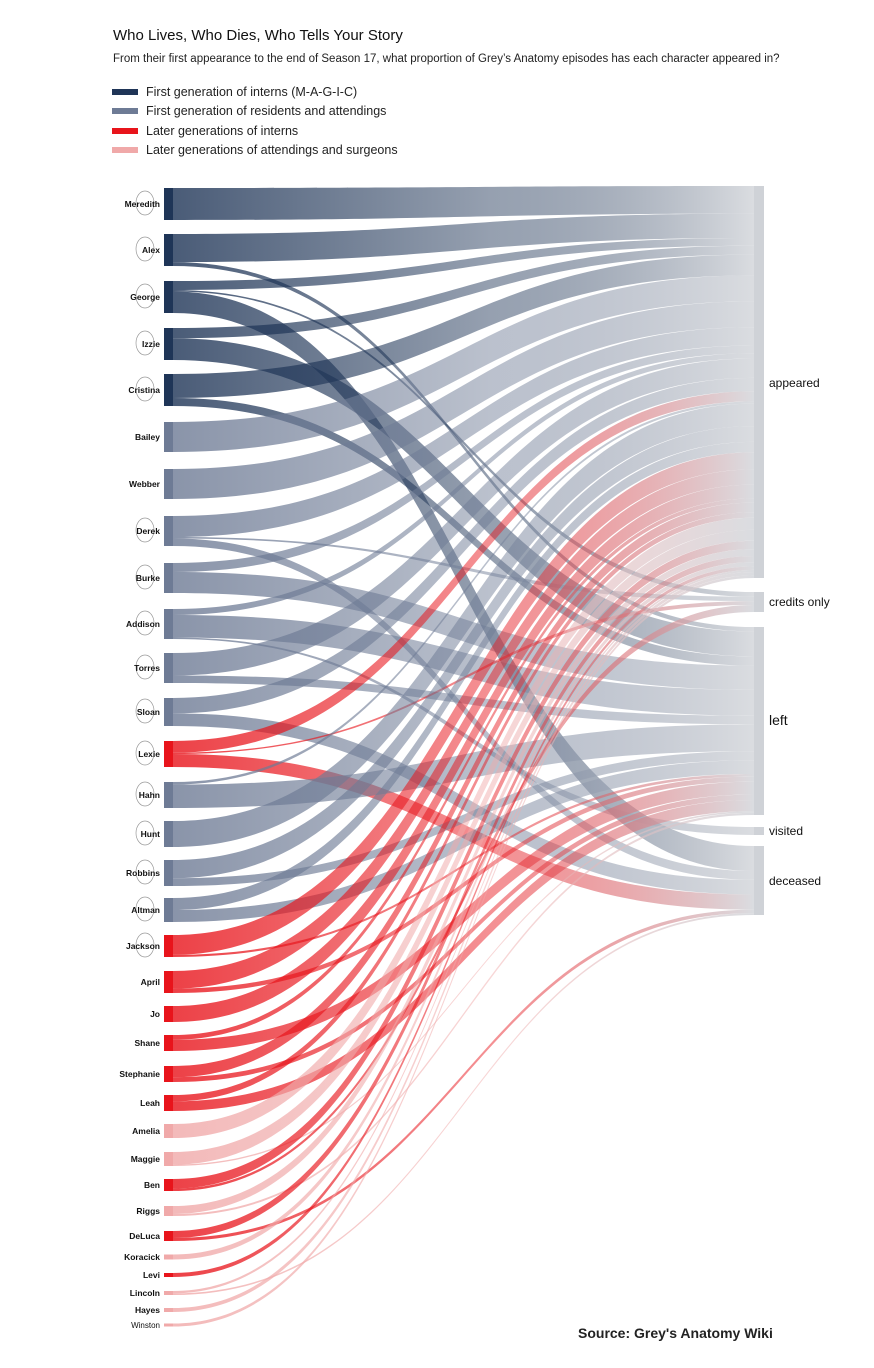 This screenshot has height=1368, width=874. What do you see at coordinates (168, 297) in the screenshot?
I see `source-node-george` at bounding box center [168, 297].